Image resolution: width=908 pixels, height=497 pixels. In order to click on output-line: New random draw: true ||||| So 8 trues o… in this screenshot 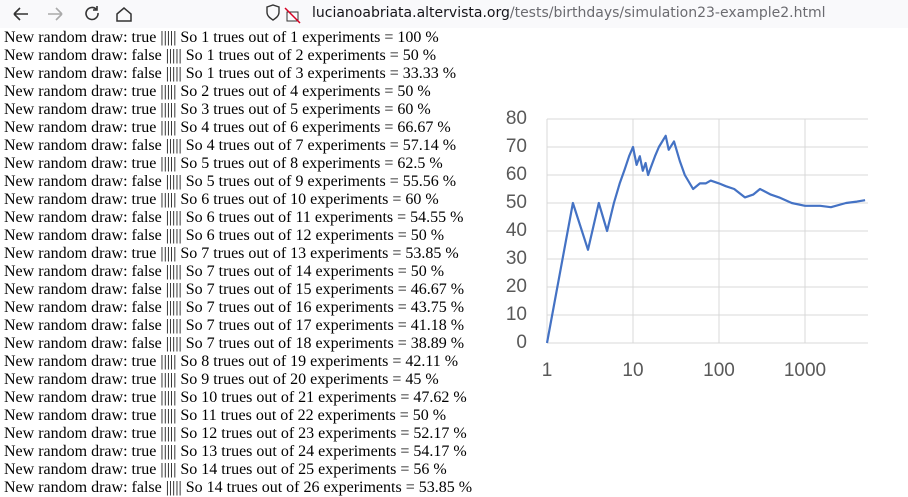, I will do `click(231, 361)`.